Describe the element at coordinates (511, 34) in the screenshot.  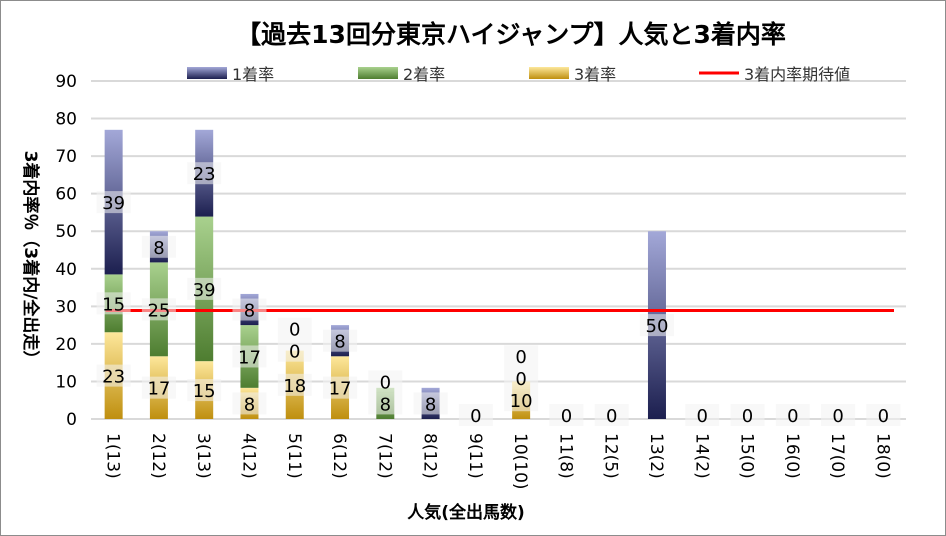
I see `chart-title: 【過去13回分東京ハイジャンプ】人気と3着内率` at that location.